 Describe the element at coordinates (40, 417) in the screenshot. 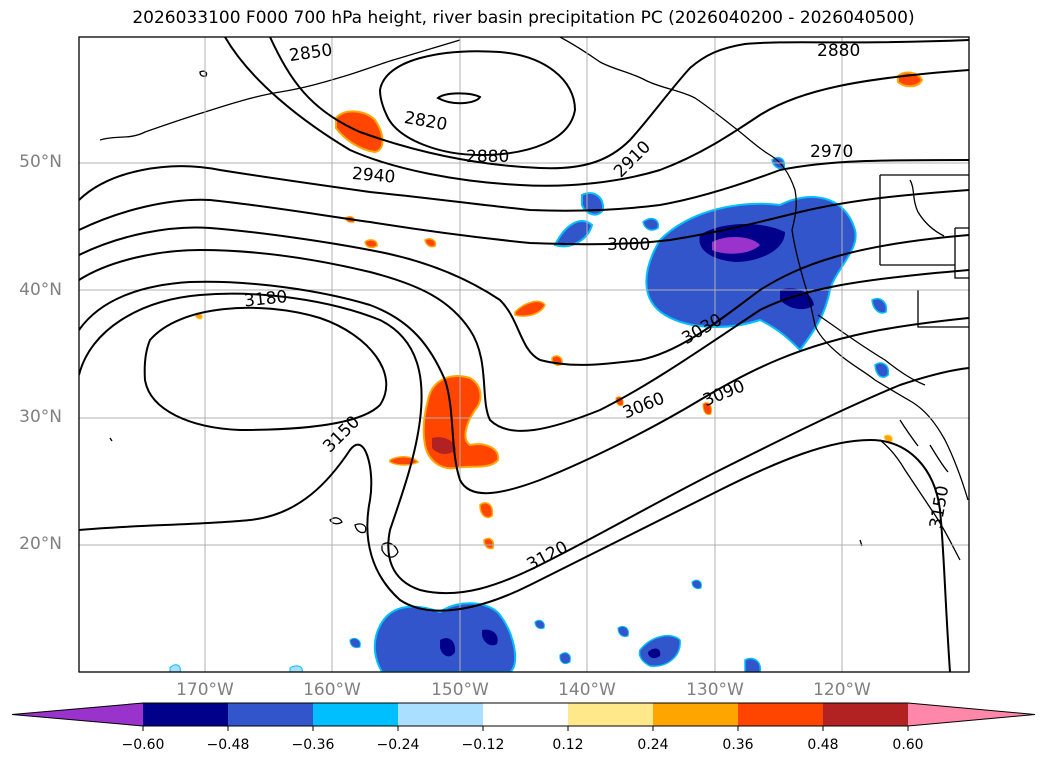

I see `lat-label-30n: 30°N` at that location.